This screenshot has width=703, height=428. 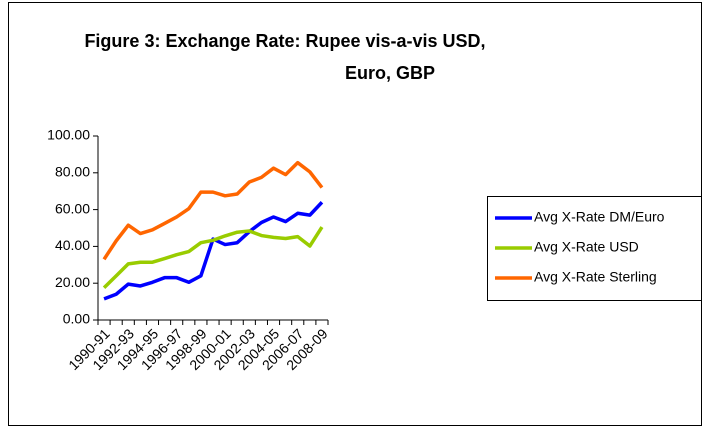 I want to click on y-tick-label: 100.00, so click(x=68, y=135).